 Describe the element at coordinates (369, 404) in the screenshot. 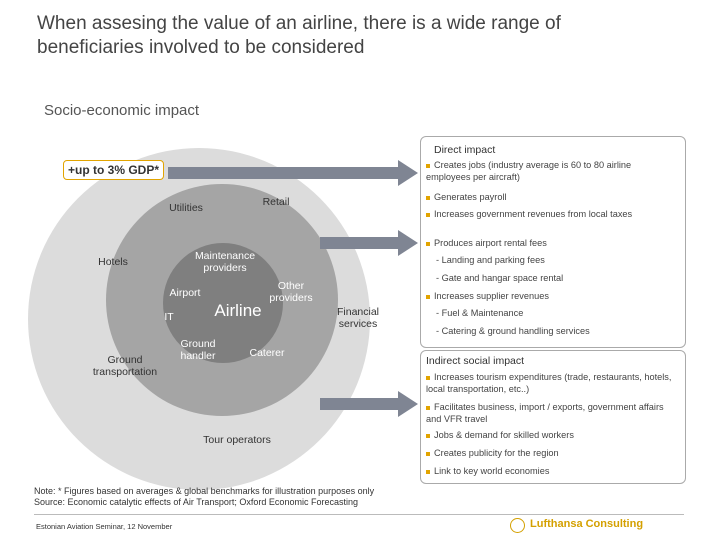

I see `indirect-impact-arrow` at that location.